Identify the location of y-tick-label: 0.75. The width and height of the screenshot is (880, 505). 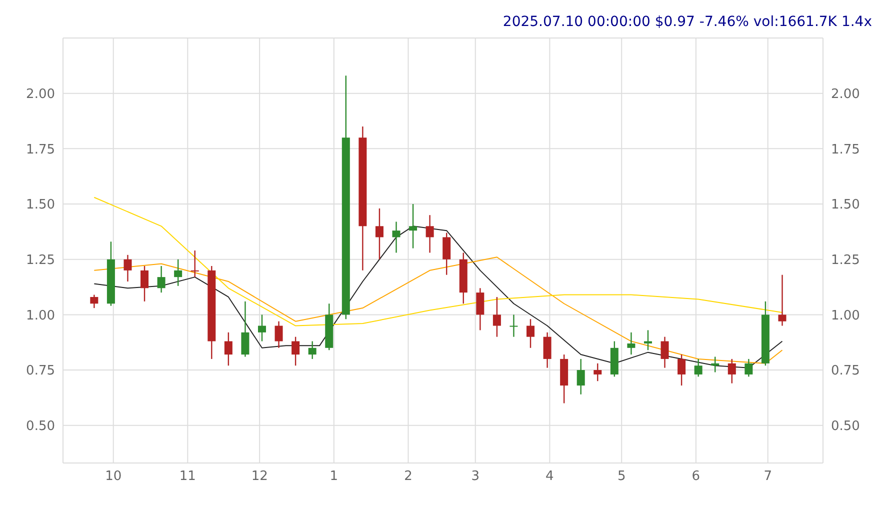
(40, 371).